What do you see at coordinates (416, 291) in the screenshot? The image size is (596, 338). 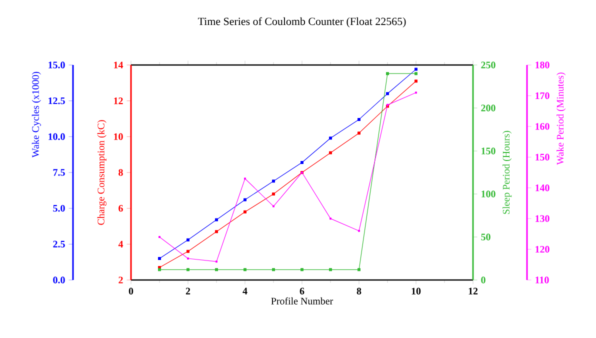 I see `x-tick-label: 10` at bounding box center [416, 291].